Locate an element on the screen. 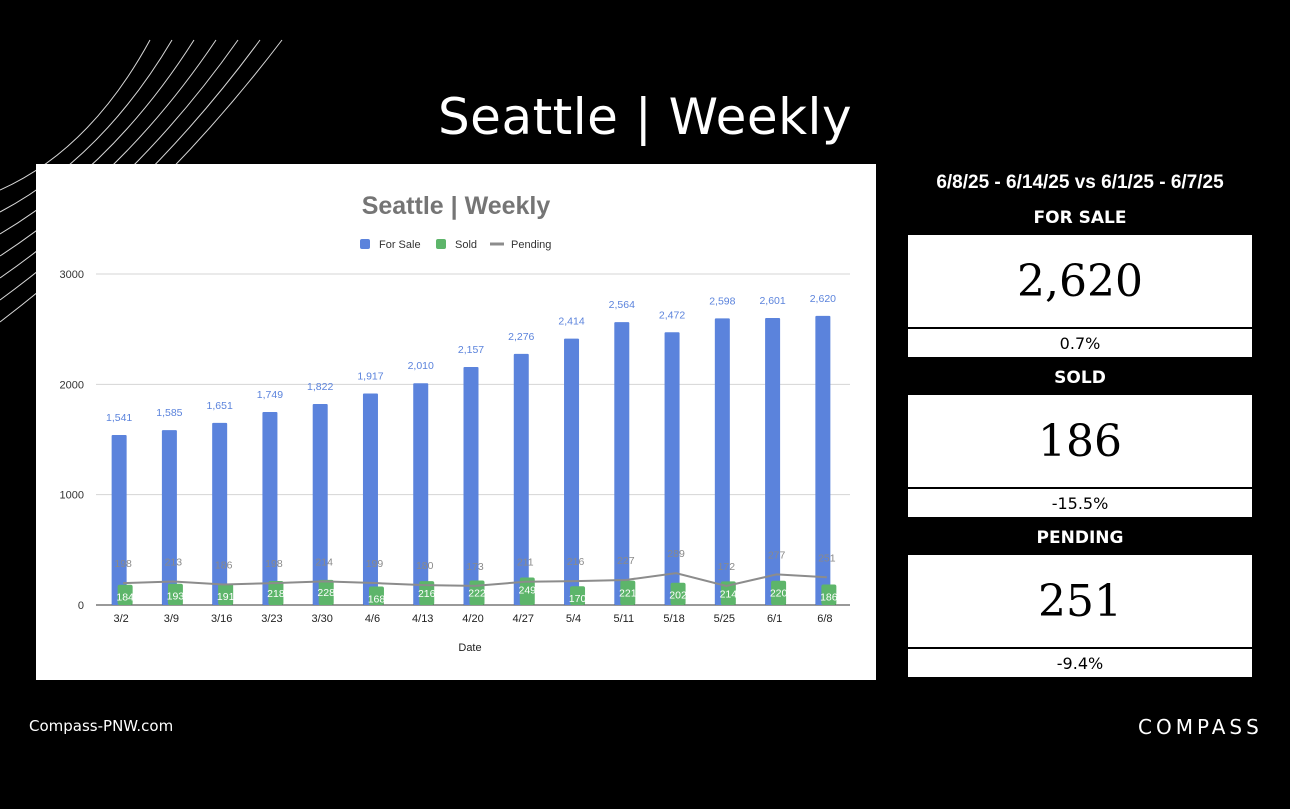  y-tick-label: 3000 is located at coordinates (72, 275).